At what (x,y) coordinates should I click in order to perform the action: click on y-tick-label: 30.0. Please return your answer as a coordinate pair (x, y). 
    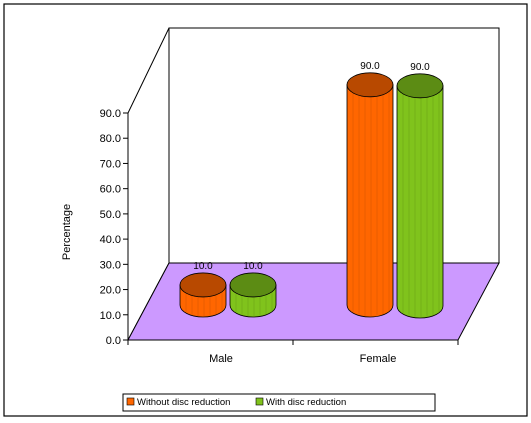
    Looking at the image, I should click on (110, 265).